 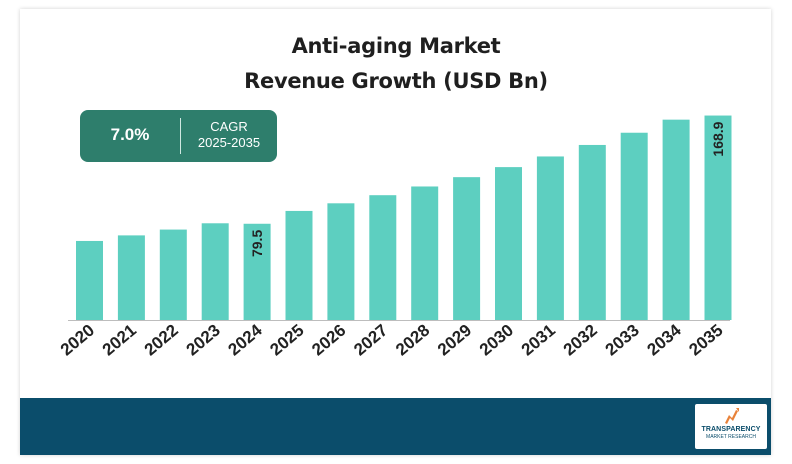 What do you see at coordinates (383, 257) in the screenshot?
I see `bar-2027` at bounding box center [383, 257].